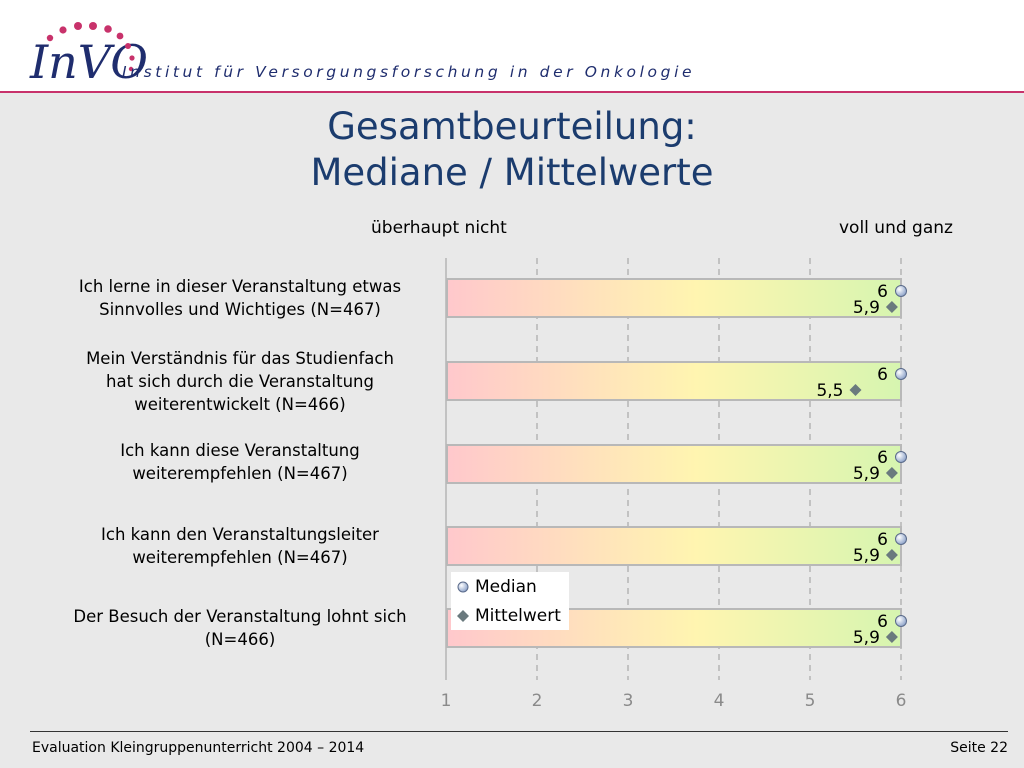  What do you see at coordinates (240, 616) in the screenshot?
I see `category-label-line: Der Besuch der Veranstaltung lohnt sich` at bounding box center [240, 616].